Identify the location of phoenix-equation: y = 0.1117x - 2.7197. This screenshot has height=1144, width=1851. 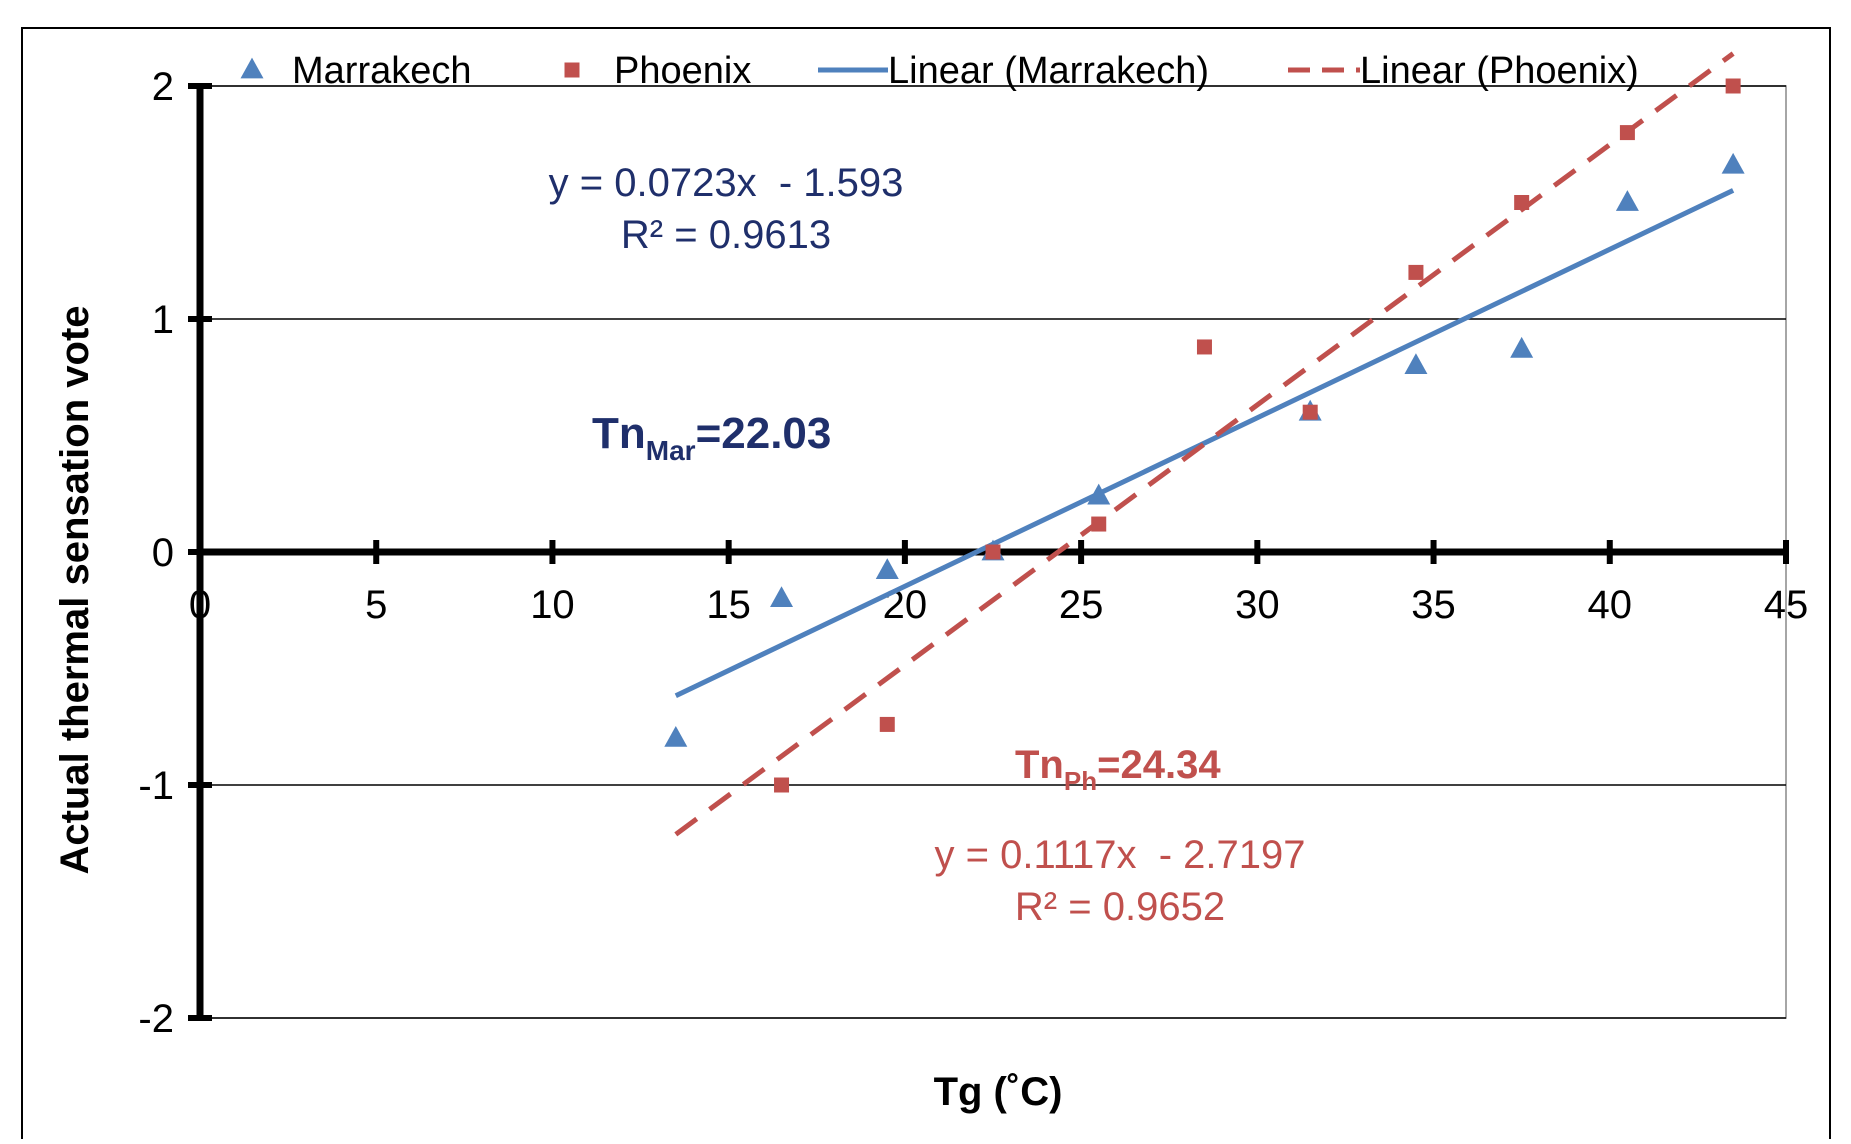
(1120, 855).